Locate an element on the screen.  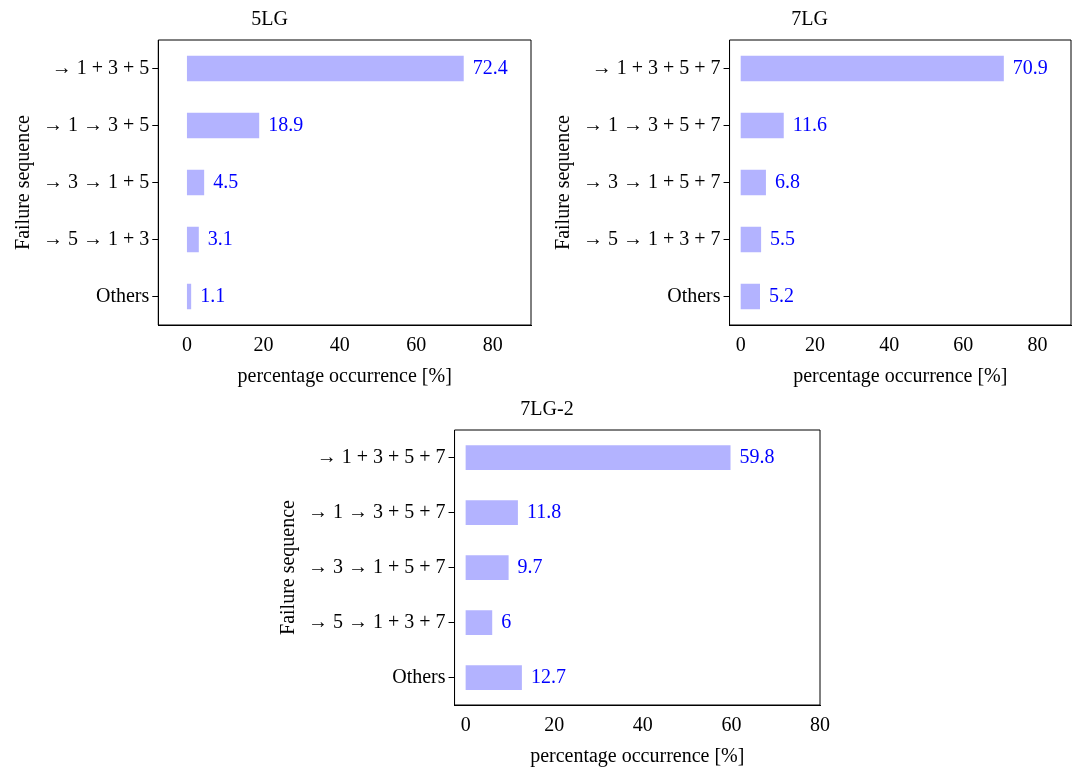
data-label: 59.8 is located at coordinates (757, 455).